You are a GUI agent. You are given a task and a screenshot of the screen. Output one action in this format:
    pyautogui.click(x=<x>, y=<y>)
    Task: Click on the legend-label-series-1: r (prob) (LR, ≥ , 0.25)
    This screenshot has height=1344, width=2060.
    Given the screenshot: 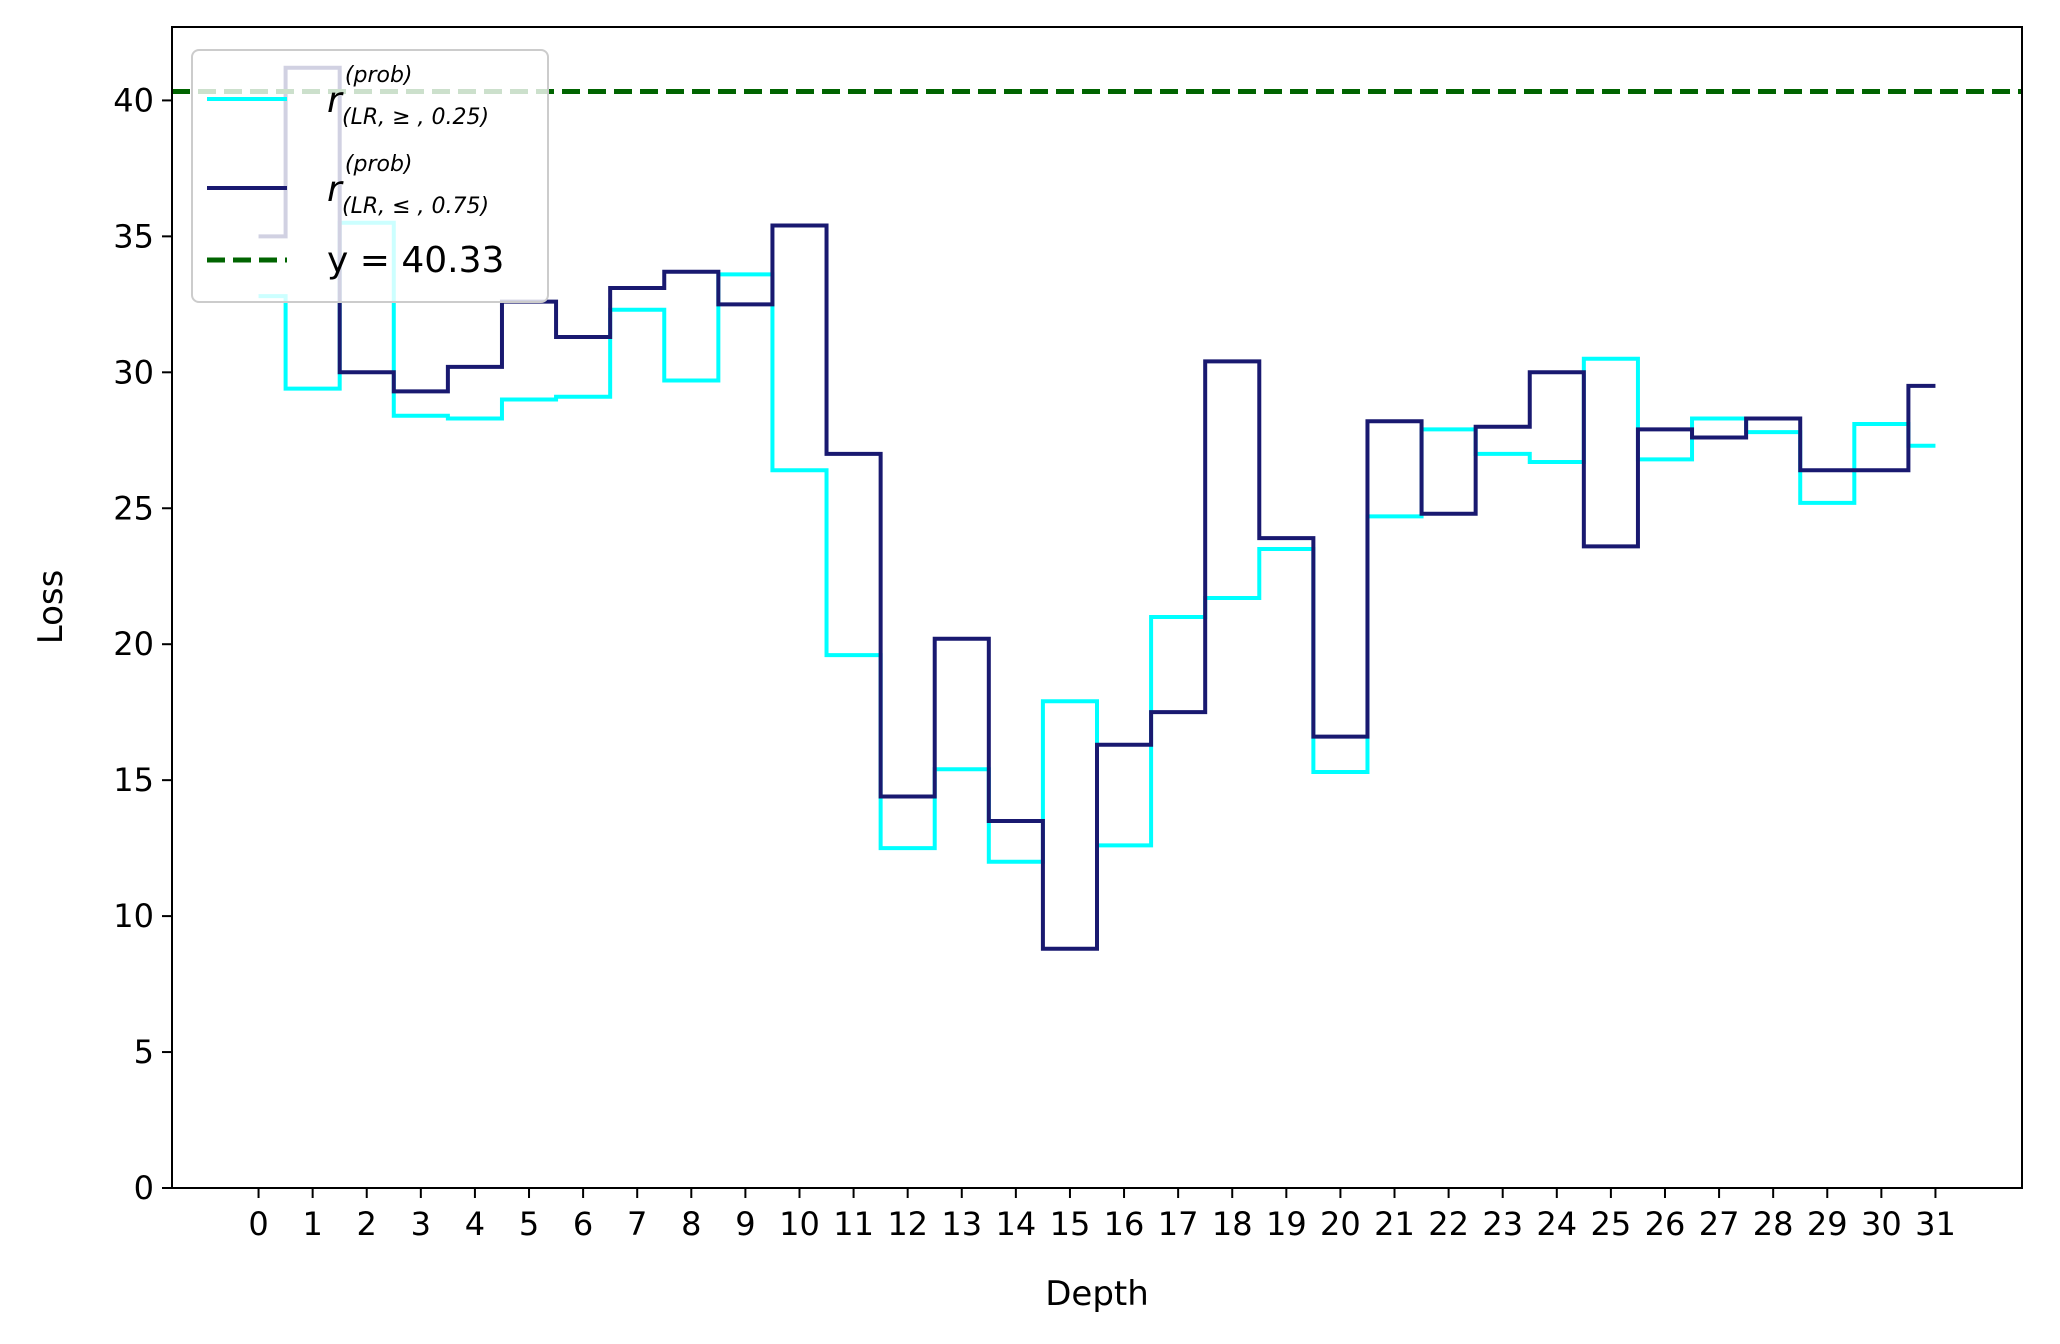 What is the action you would take?
    pyautogui.click(x=408, y=96)
    